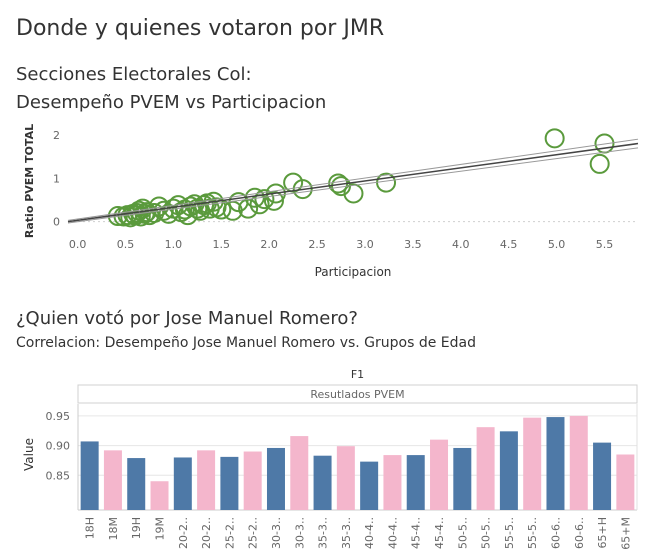 This screenshot has width=649, height=559. Describe the element at coordinates (134, 74) in the screenshot. I see `section1-title-line1: Secciones Electorales Col:` at that location.